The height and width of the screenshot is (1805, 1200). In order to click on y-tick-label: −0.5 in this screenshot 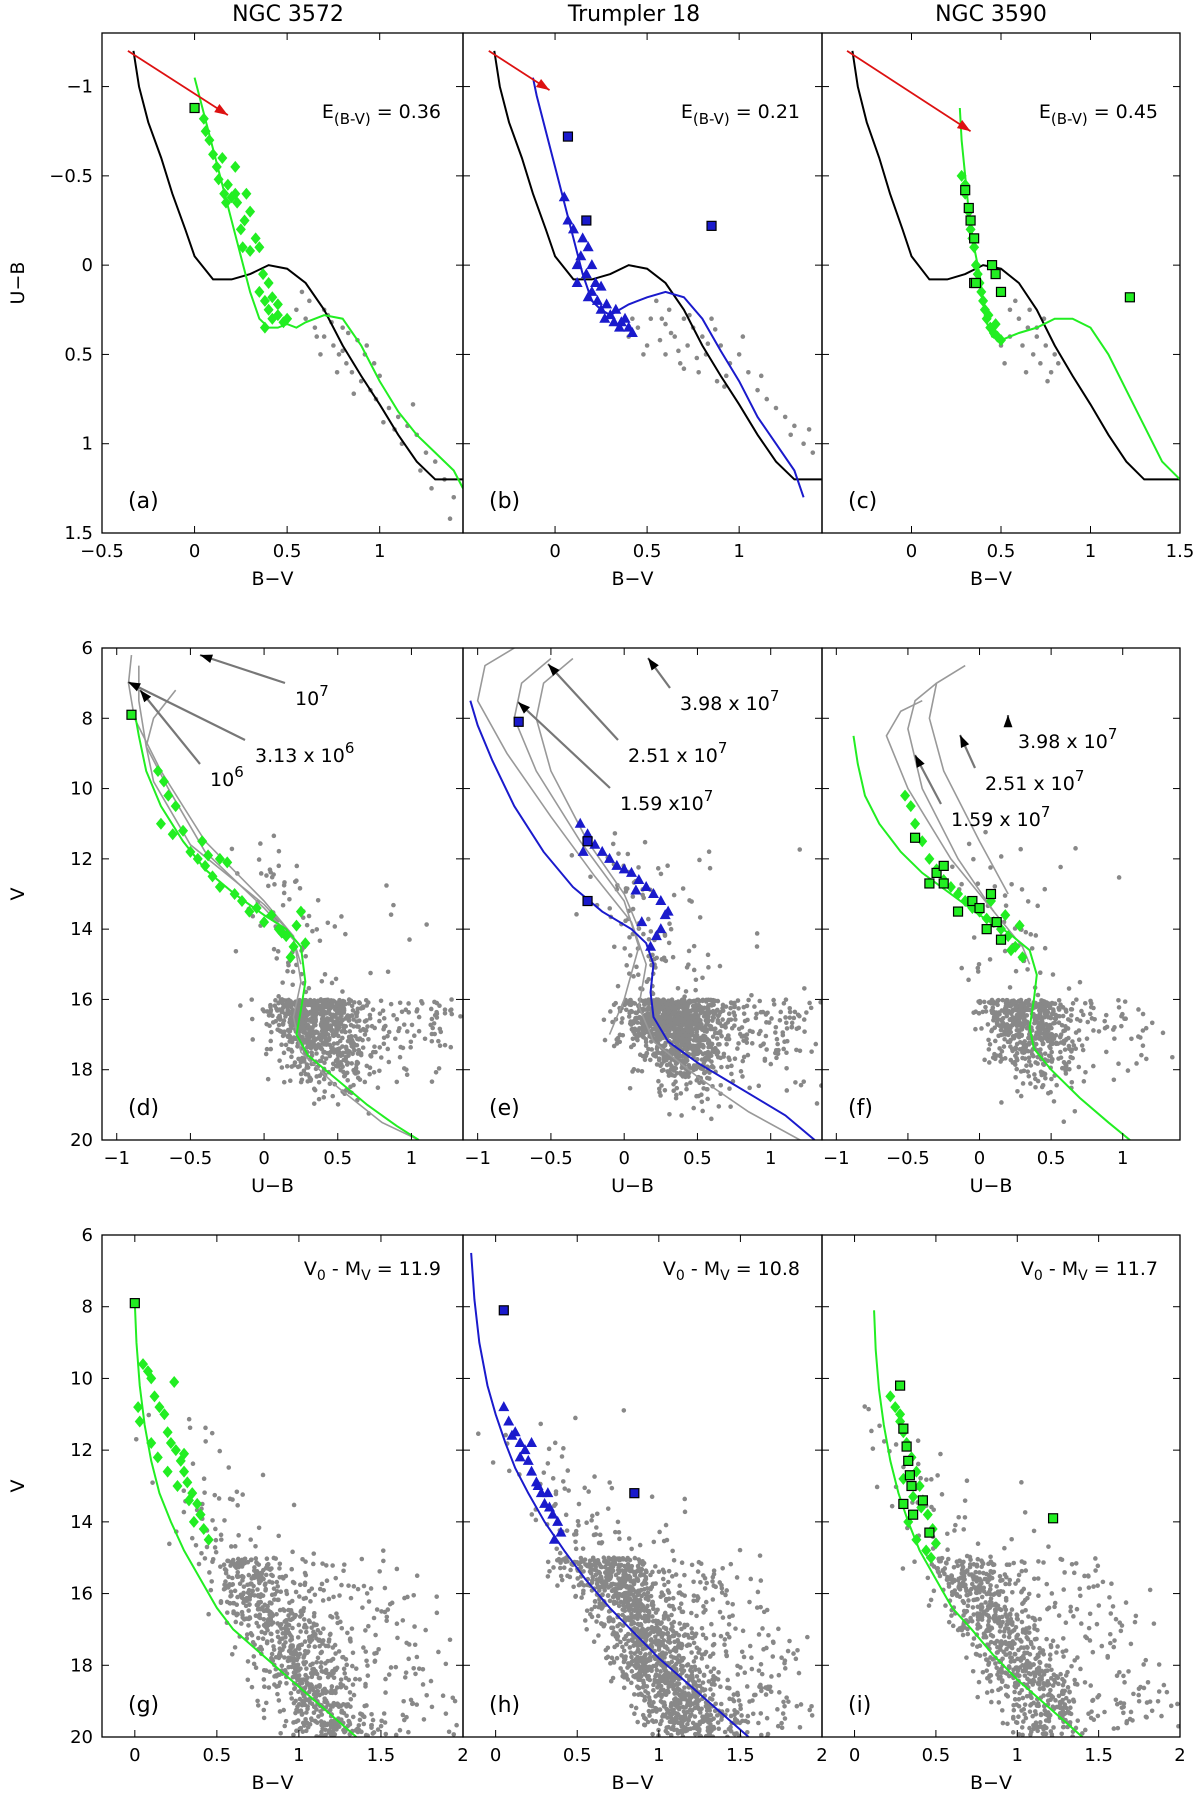, I will do `click(71, 176)`.